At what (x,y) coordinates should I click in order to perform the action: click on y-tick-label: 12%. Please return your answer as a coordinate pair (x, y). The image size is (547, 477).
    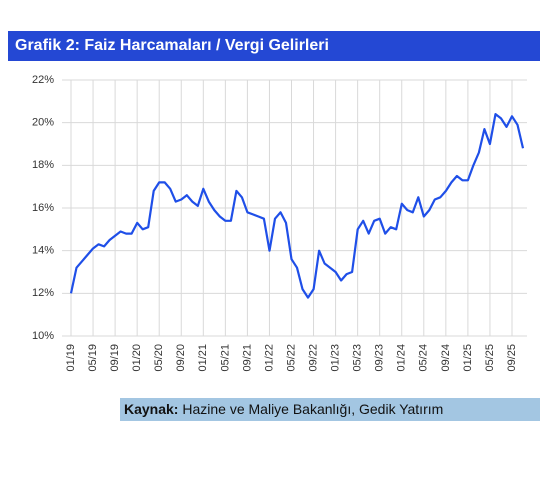
    Looking at the image, I should click on (43, 293).